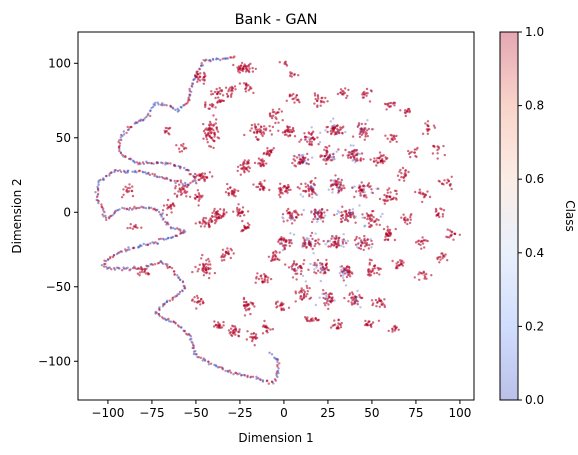 The width and height of the screenshot is (578, 455). Describe the element at coordinates (63, 138) in the screenshot. I see `y-tick-label: 50` at that location.